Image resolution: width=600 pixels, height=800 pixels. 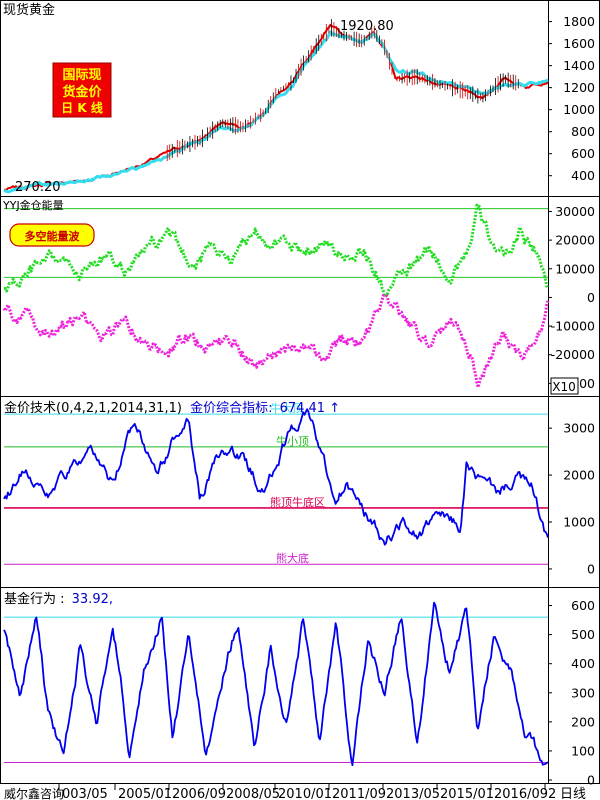 What do you see at coordinates (579, 109) in the screenshot?
I see `price-ytick-label-4: 1000` at bounding box center [579, 109].